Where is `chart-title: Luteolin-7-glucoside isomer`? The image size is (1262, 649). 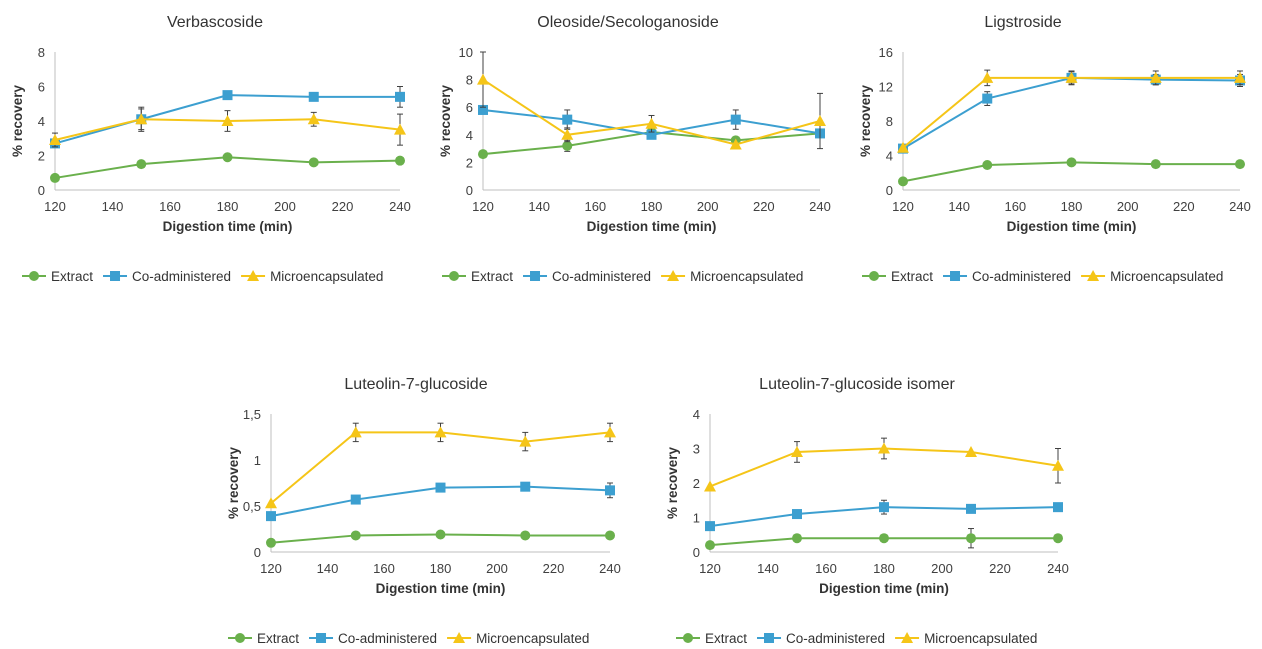
chart-title: Luteolin-7-glucoside isomer is located at coordinates (857, 384).